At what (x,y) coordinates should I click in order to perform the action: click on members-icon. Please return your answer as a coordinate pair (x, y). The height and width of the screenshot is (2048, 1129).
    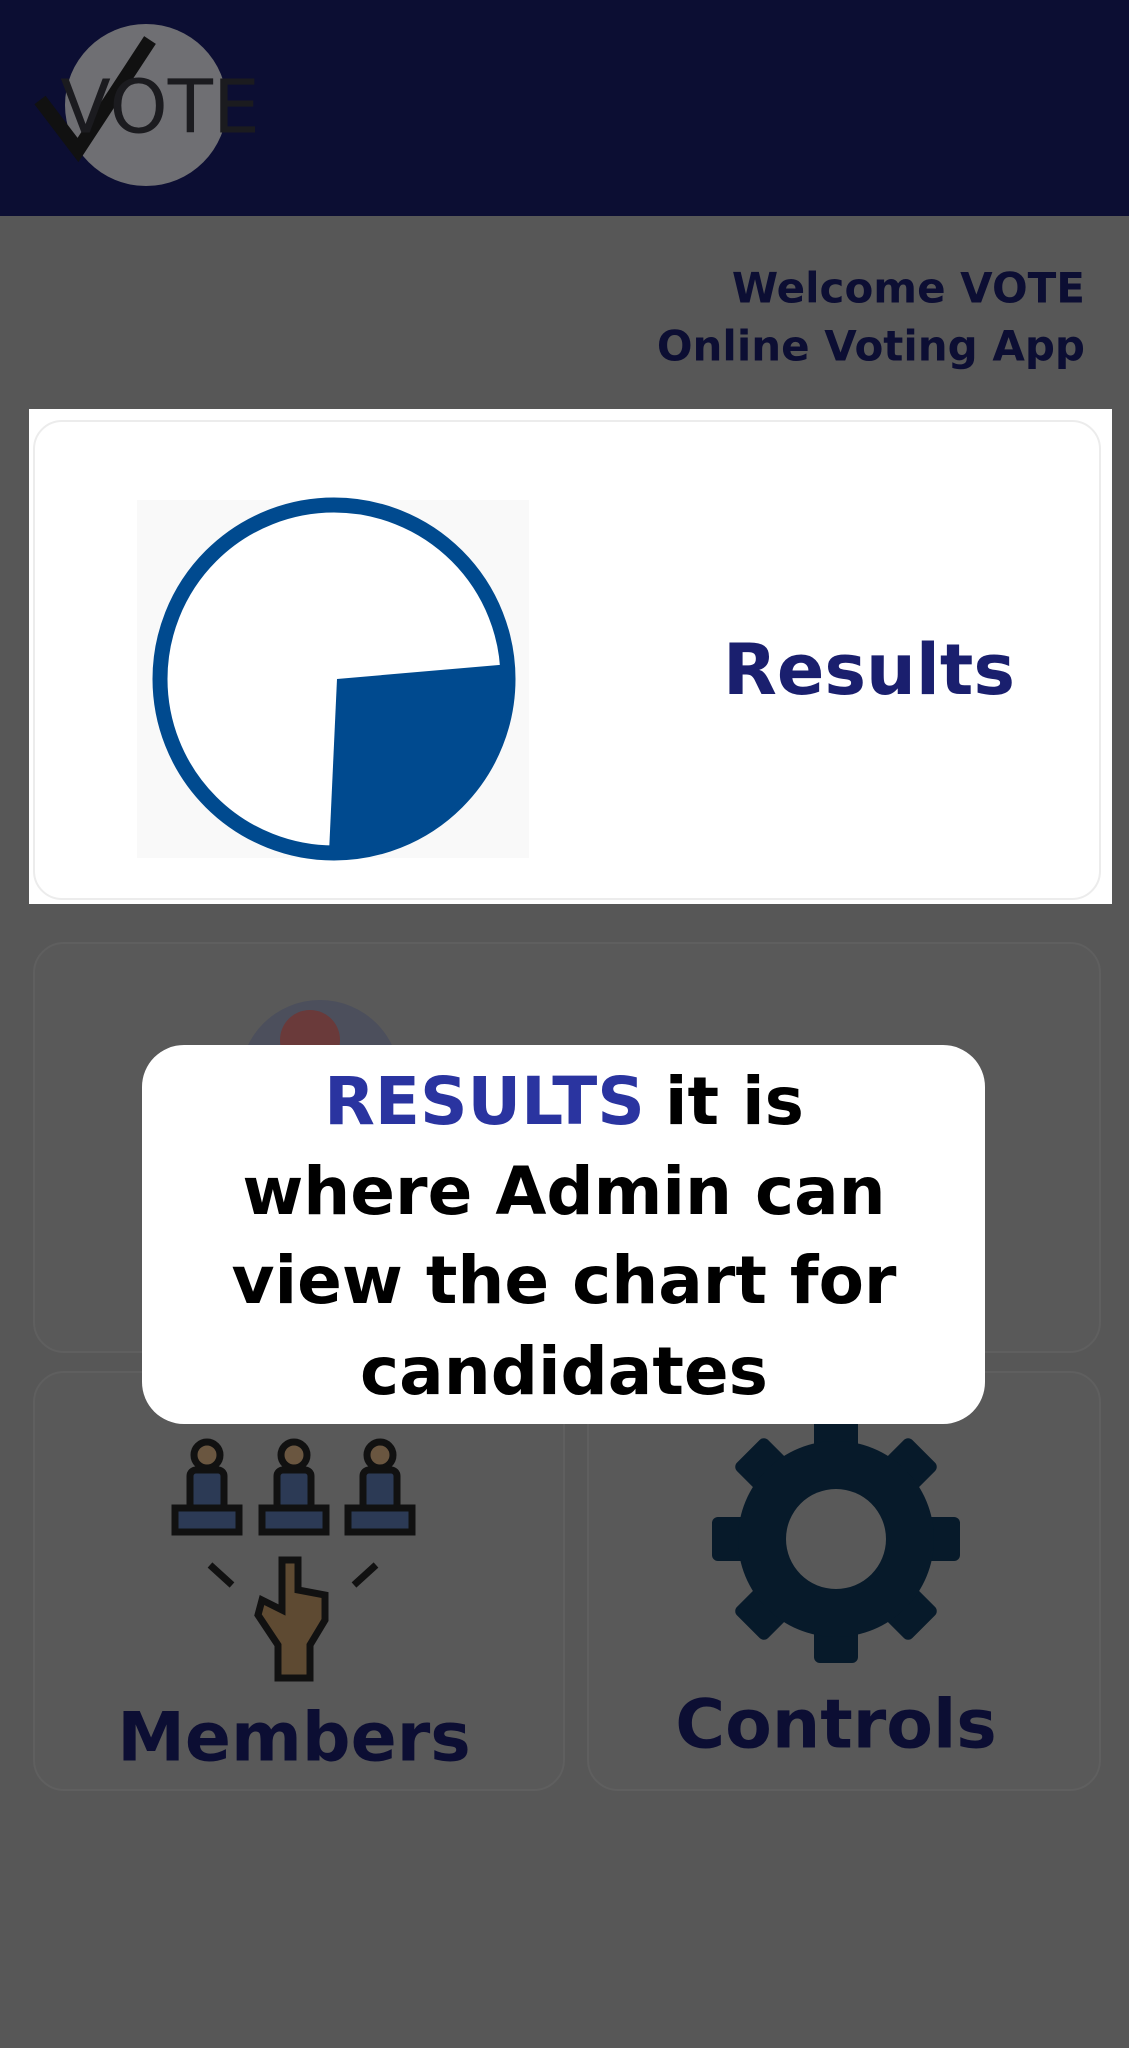
    Looking at the image, I should click on (293, 1560).